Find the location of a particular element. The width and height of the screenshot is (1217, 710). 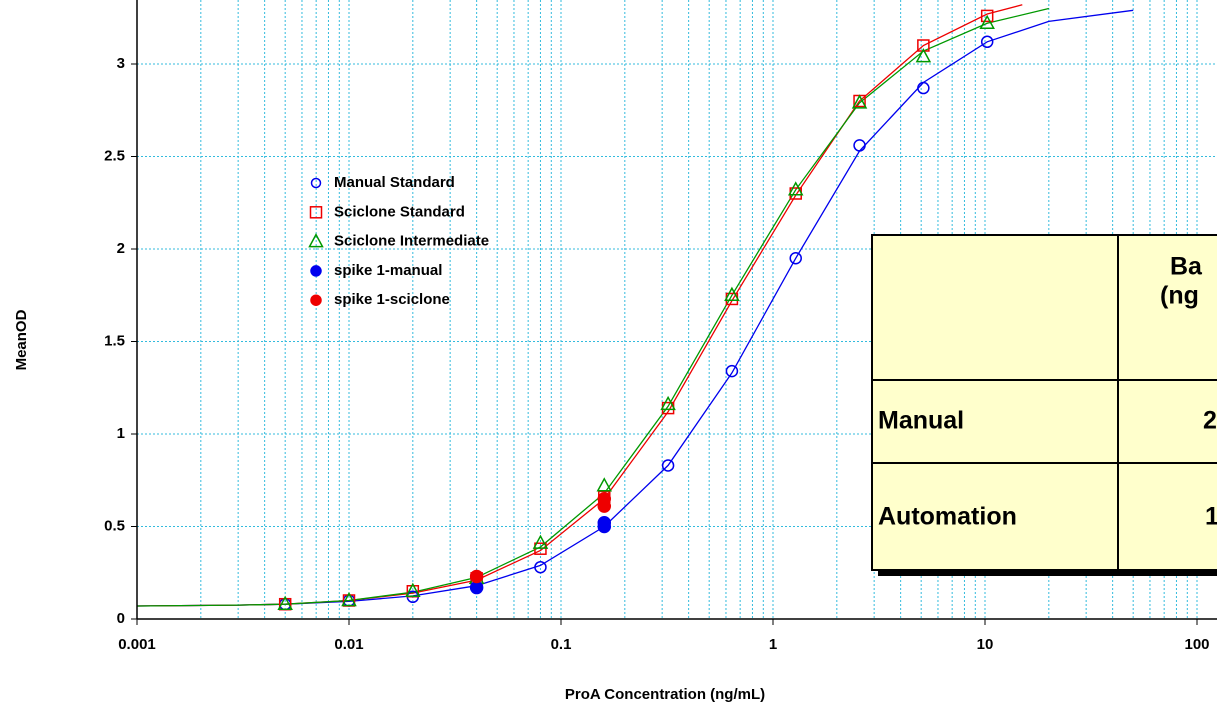

y-tick-label: 0.5 is located at coordinates (114, 525).